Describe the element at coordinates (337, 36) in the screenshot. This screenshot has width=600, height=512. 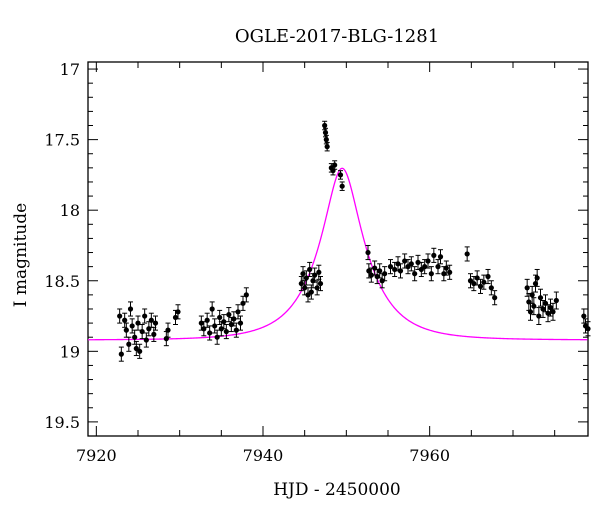
I see `chart-title: OGLE-2017-BLG-1281` at that location.